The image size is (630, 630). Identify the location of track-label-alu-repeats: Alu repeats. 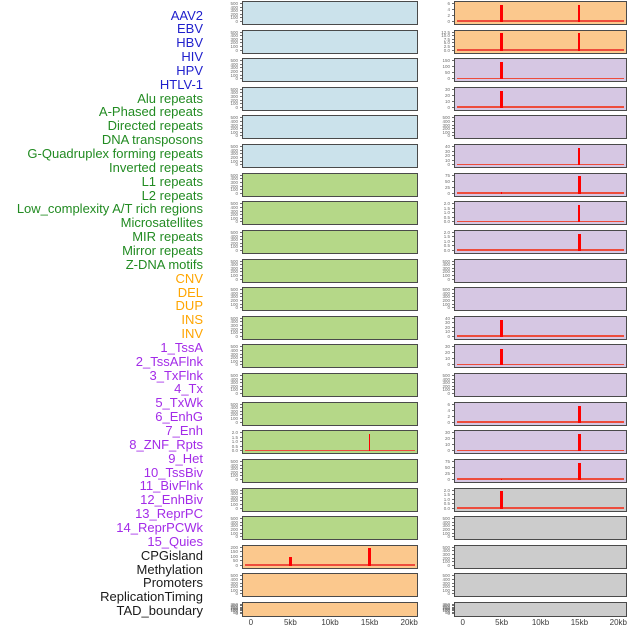
(170, 98).